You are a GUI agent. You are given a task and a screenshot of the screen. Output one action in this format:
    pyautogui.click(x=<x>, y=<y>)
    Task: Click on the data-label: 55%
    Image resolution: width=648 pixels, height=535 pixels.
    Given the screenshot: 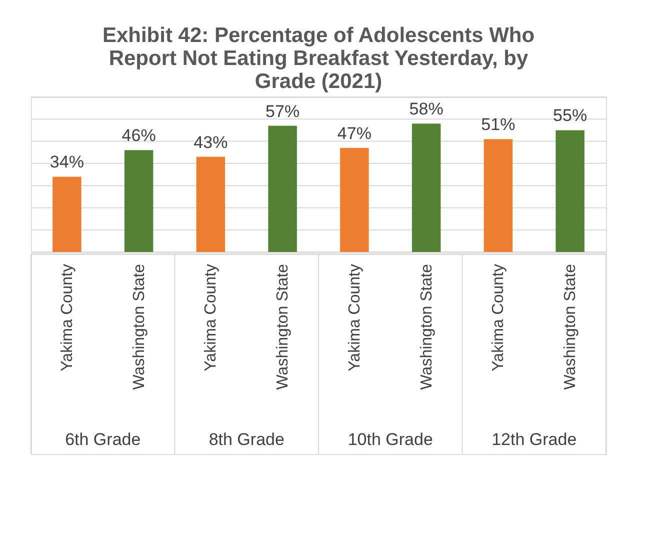 What is the action you would take?
    pyautogui.click(x=570, y=116)
    